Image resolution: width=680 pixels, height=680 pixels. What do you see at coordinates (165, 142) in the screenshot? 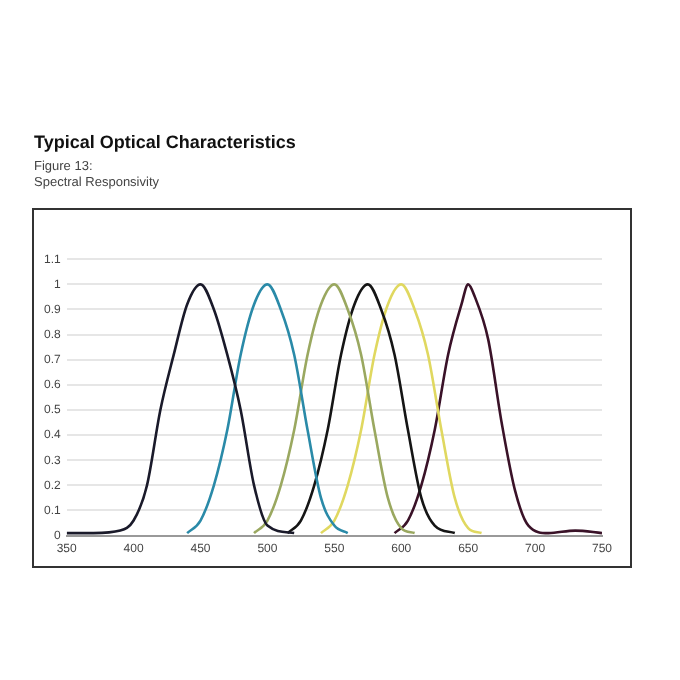
I see `chart-title: Typical Optical Characteristics` at bounding box center [165, 142].